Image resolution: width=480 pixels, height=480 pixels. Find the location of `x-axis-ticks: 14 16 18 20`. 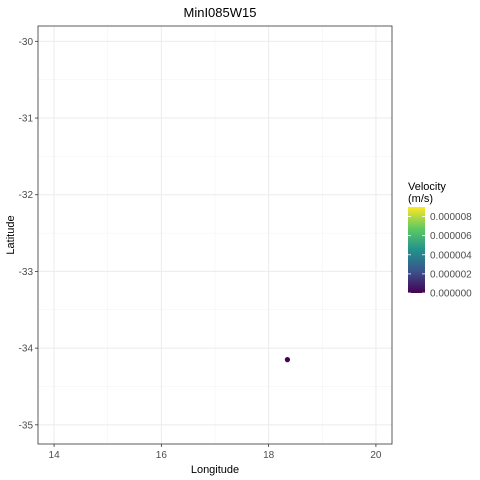

x-axis-ticks: 14 16 18 20 is located at coordinates (215, 452).